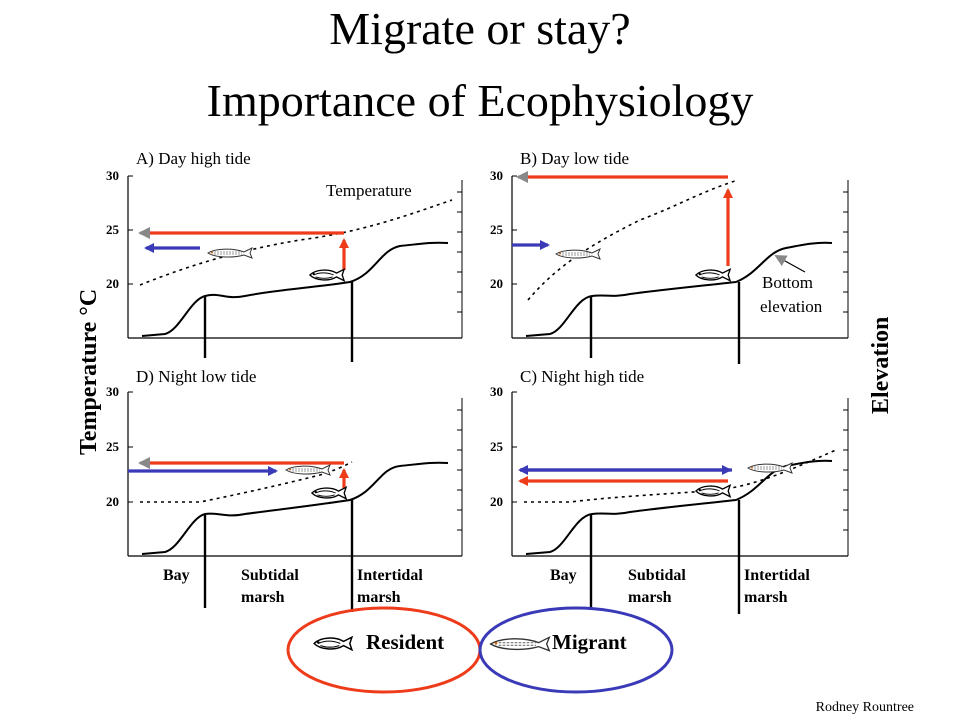 The image size is (960, 720). What do you see at coordinates (787, 282) in the screenshot?
I see `bottom-elevation-annotation-line1: Bottom` at bounding box center [787, 282].